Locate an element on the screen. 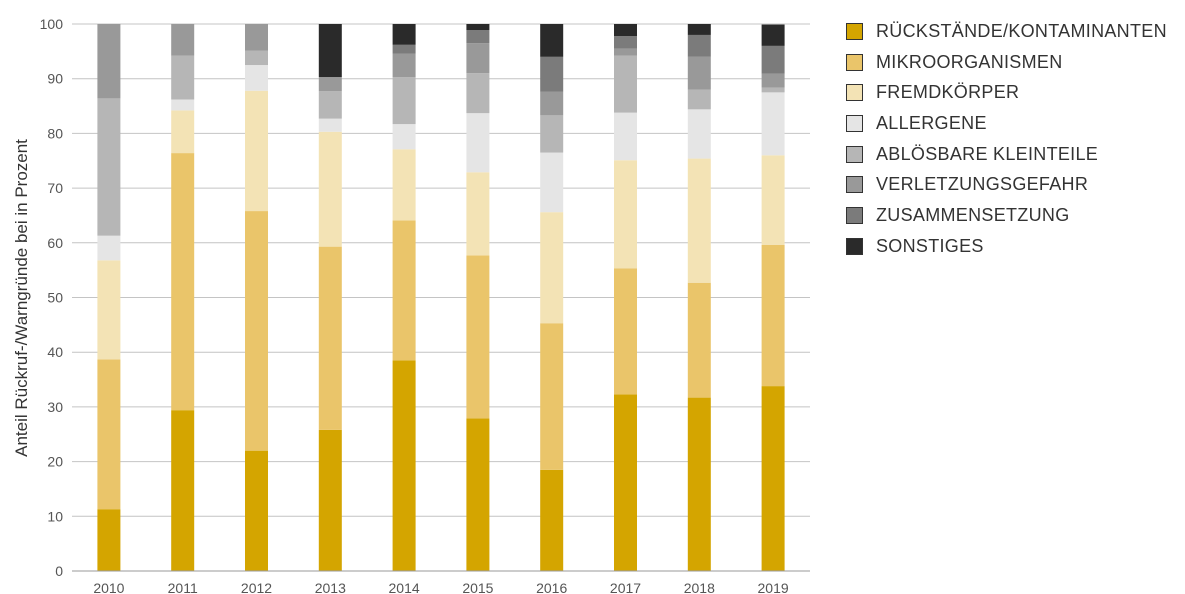 This screenshot has width=1185, height=594. y-tick-label: 70 is located at coordinates (55, 188).